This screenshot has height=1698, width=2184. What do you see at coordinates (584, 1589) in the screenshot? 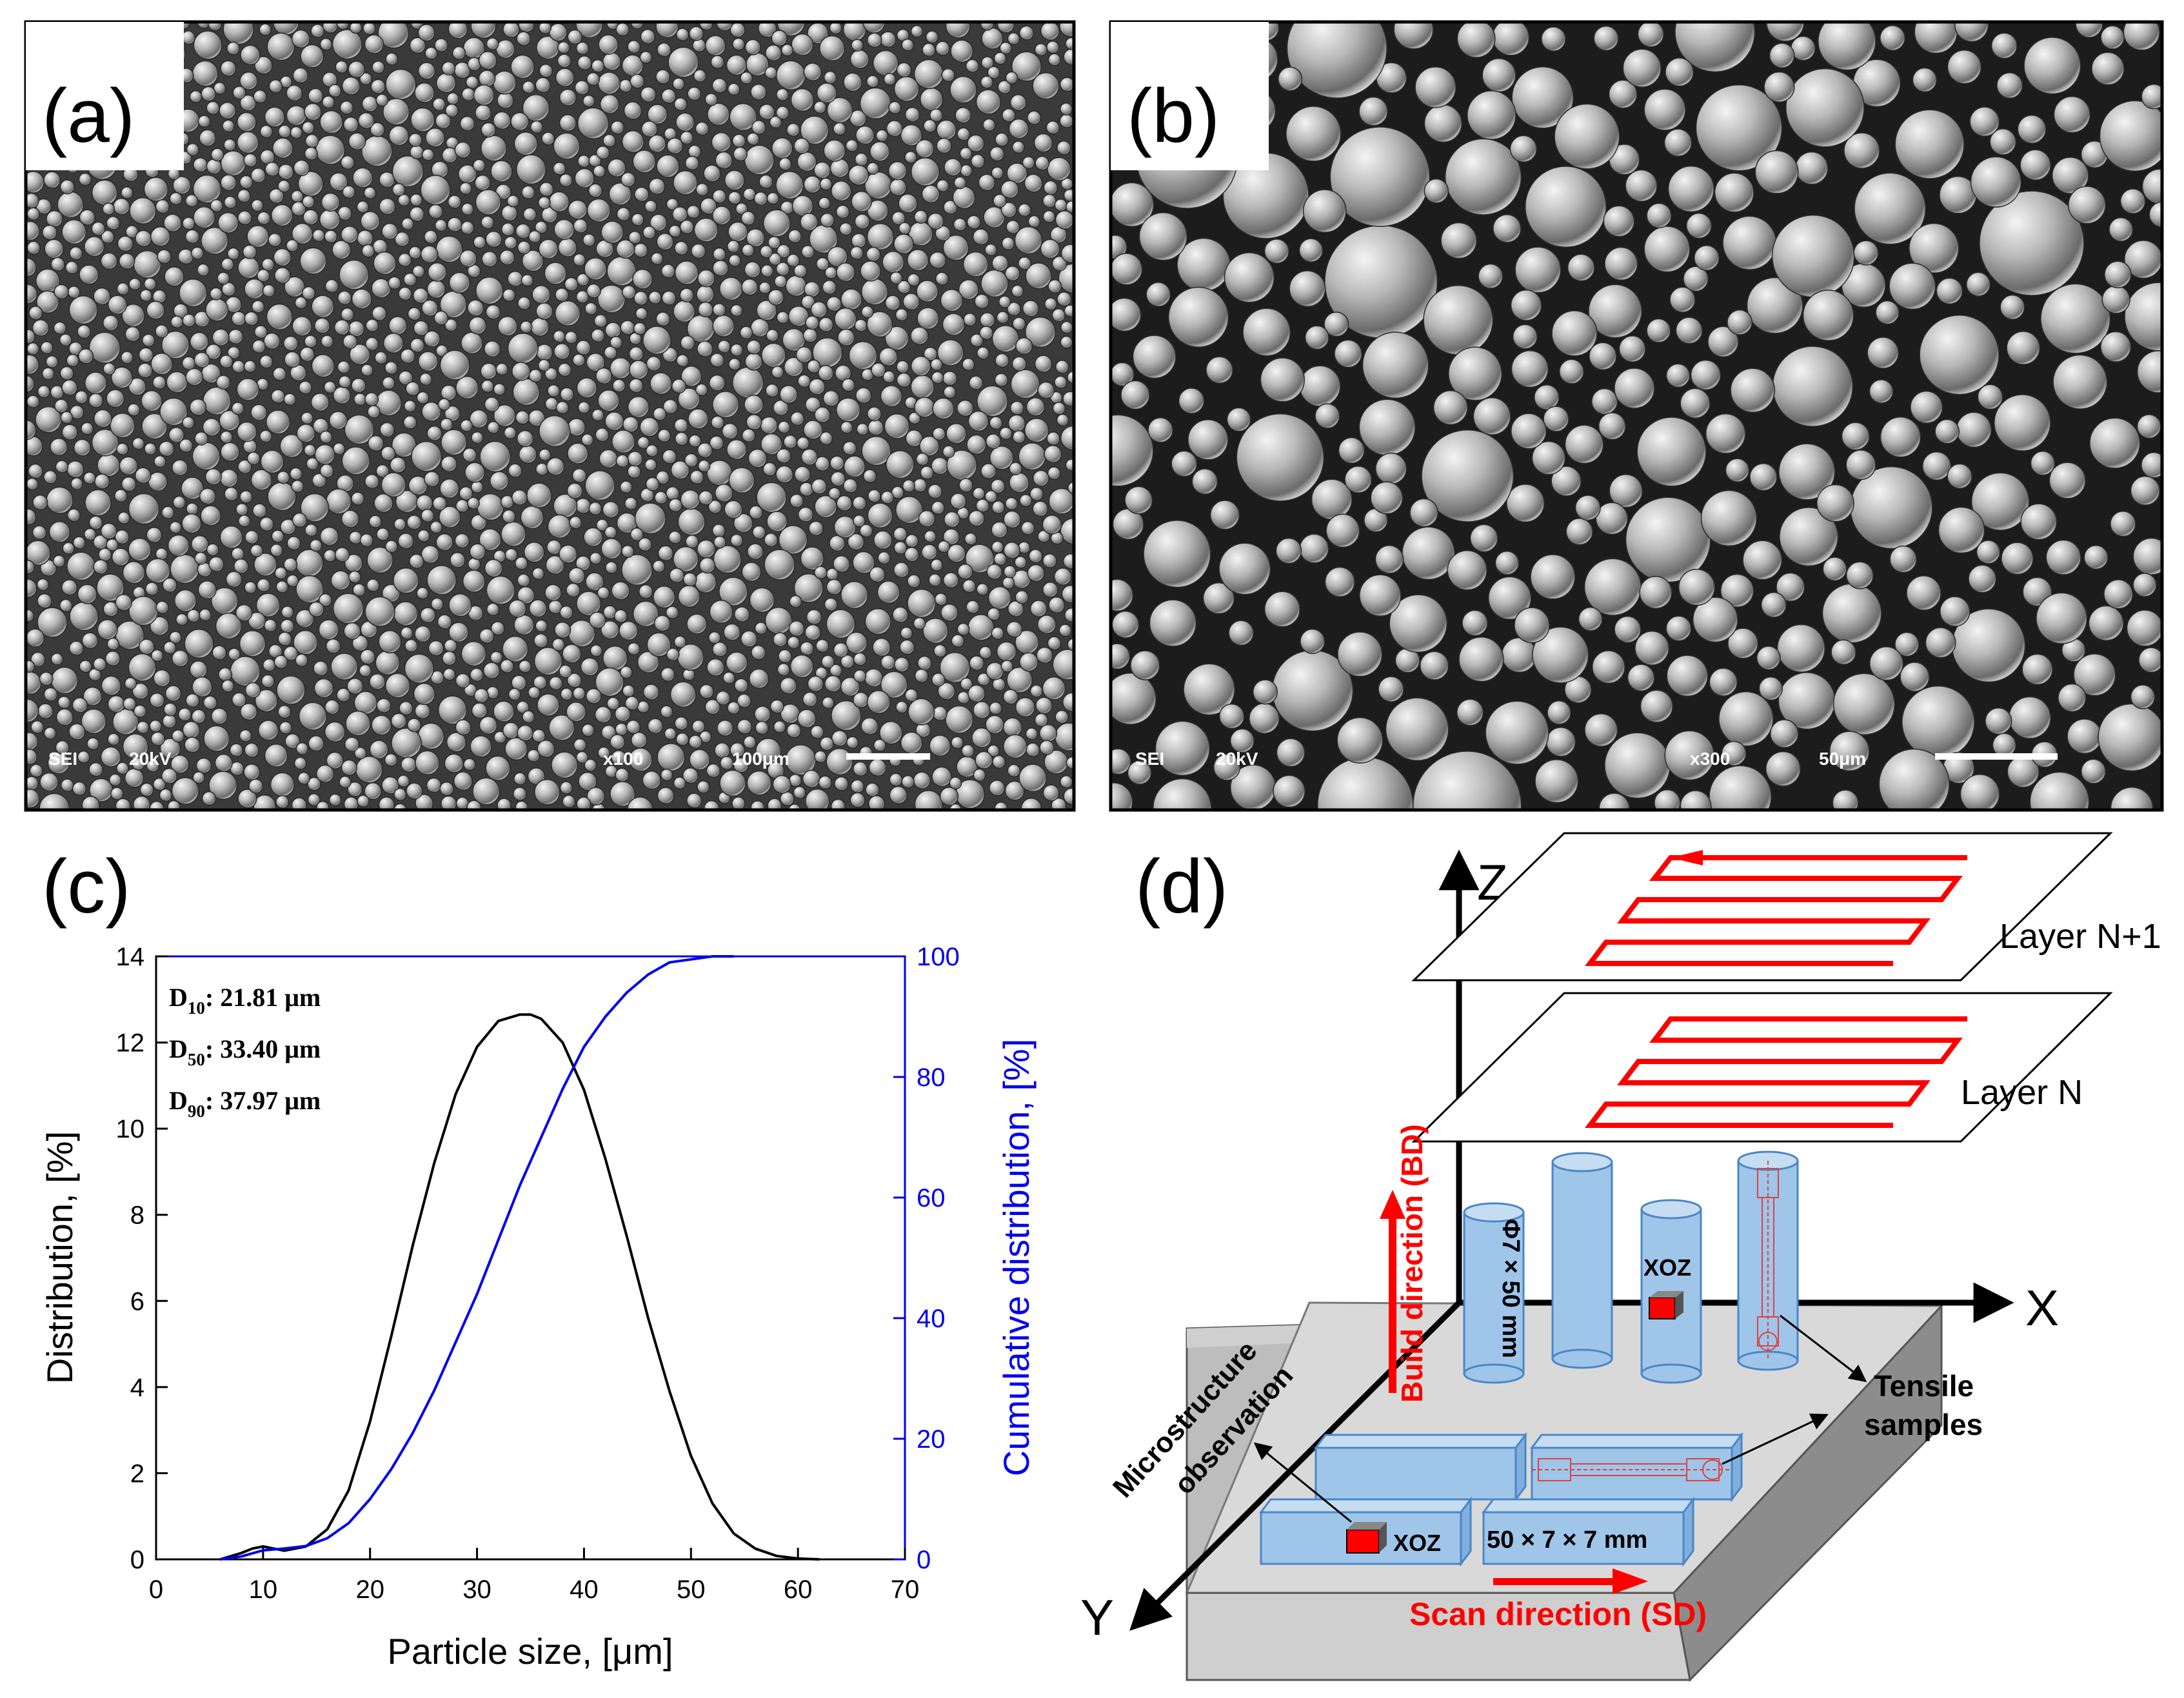
I see `x-tick-label: 40` at bounding box center [584, 1589].